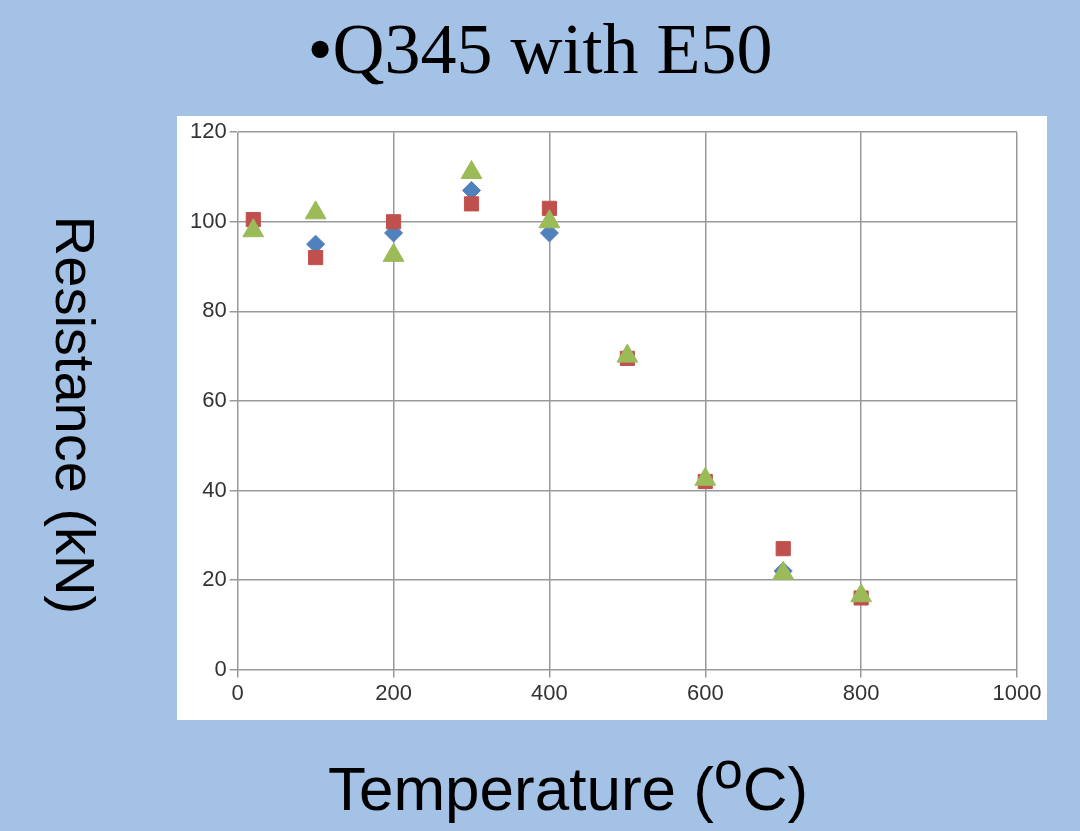  I want to click on y-tick-label: 100, so click(208, 220).